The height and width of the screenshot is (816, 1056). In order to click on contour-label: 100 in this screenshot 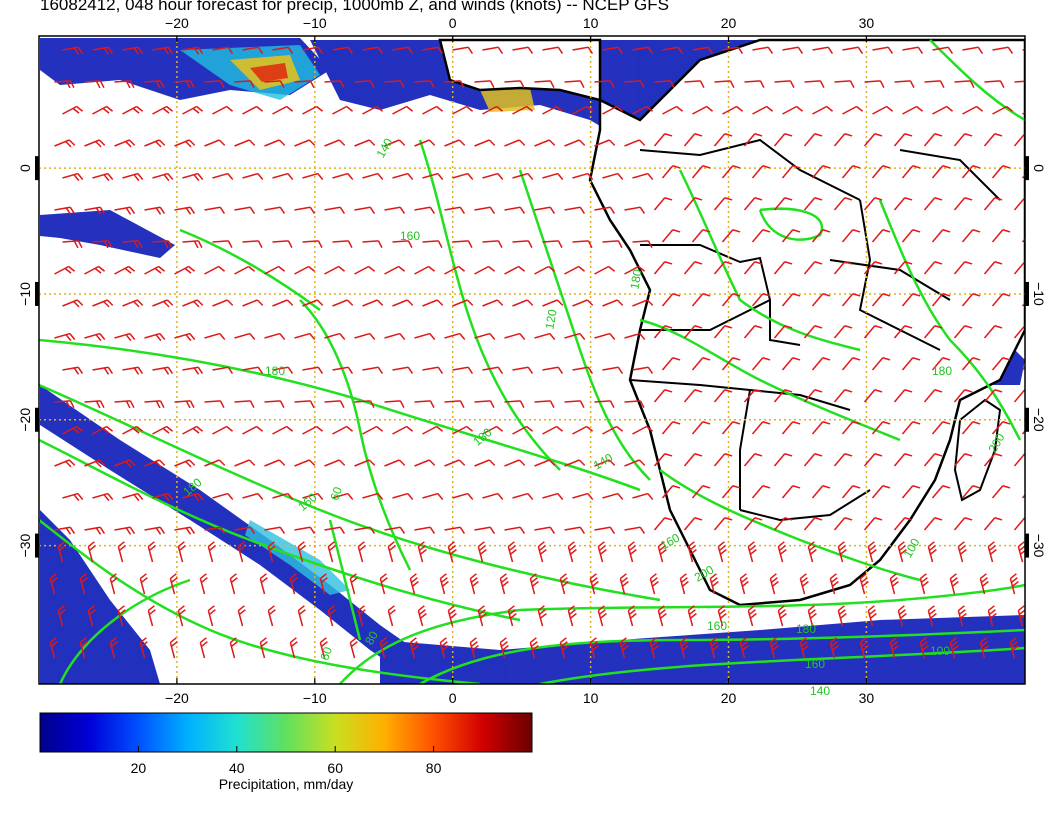, I will do `click(940, 651)`.